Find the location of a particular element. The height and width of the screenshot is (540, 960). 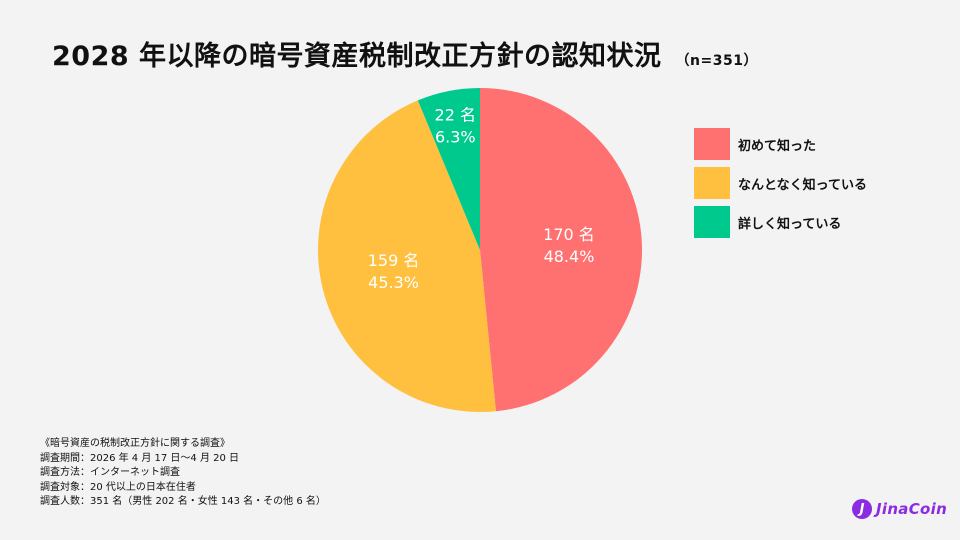

chart-title: 2028 年以降の暗号資産税制改正方針の認知状況 （n=351） is located at coordinates (405, 53).